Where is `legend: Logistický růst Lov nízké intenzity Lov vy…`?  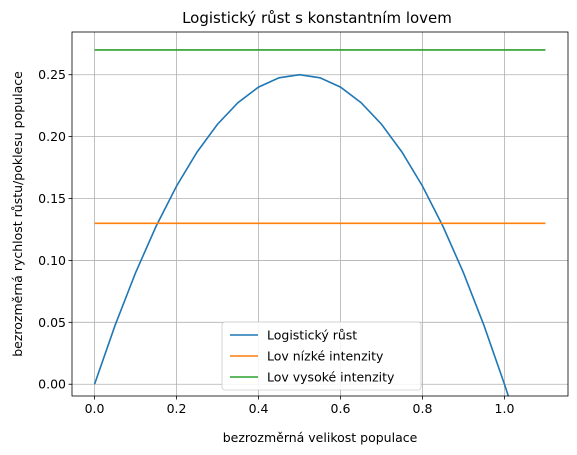
legend: Logistický růst Lov nízké intenzity Lov vy… is located at coordinates (321, 356).